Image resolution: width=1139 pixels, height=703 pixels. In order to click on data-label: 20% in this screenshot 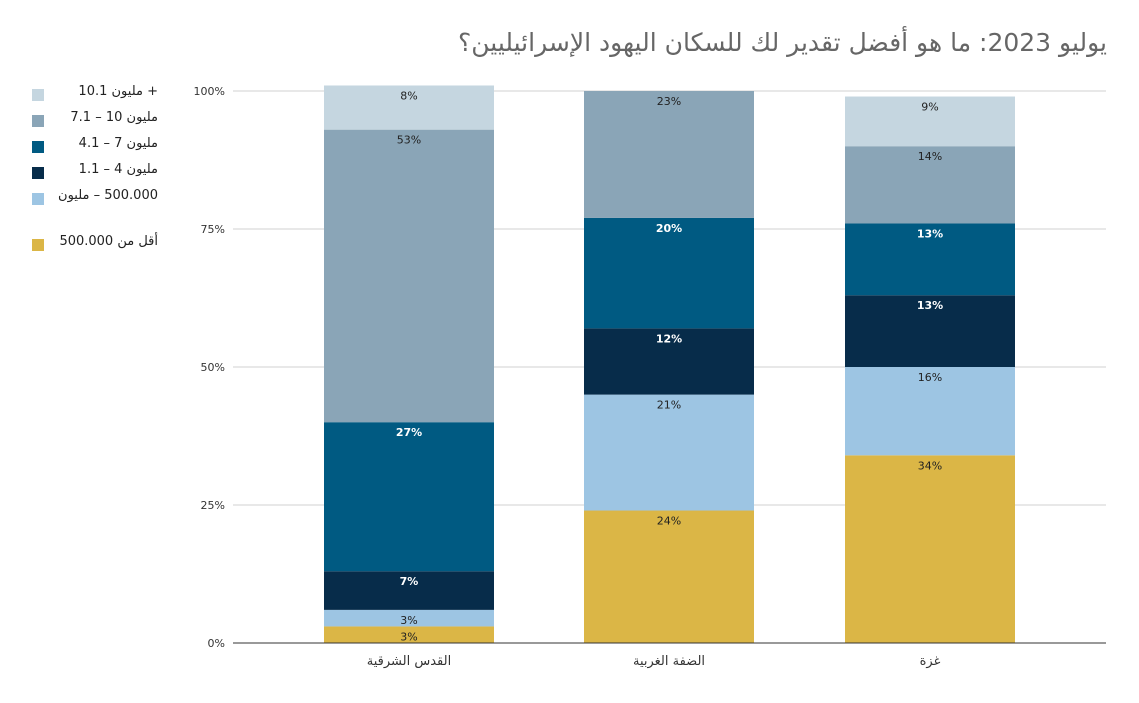, I will do `click(669, 228)`.